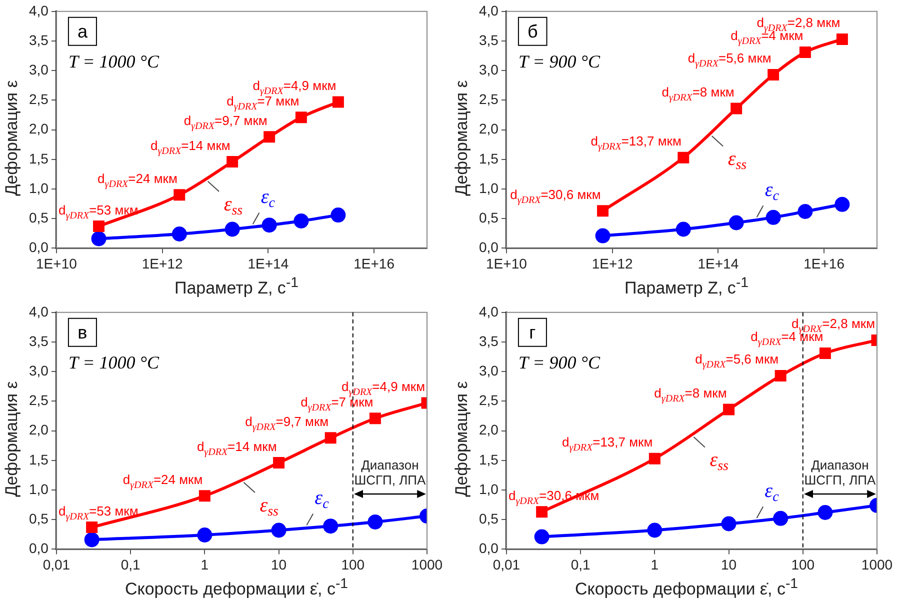 This screenshot has height=602, width=899. What do you see at coordinates (532, 31) in the screenshot?
I see `annotation: б` at bounding box center [532, 31].